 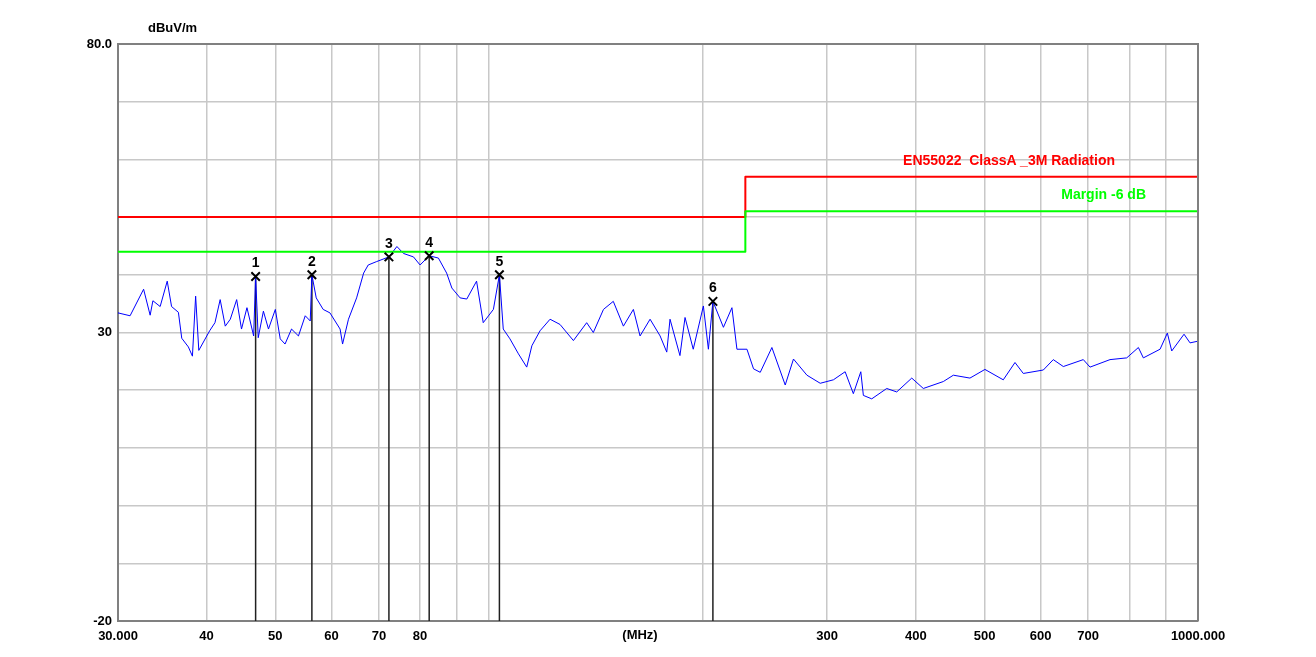 What do you see at coordinates (915, 636) in the screenshot?
I see `x-tick-label: 400` at bounding box center [915, 636].